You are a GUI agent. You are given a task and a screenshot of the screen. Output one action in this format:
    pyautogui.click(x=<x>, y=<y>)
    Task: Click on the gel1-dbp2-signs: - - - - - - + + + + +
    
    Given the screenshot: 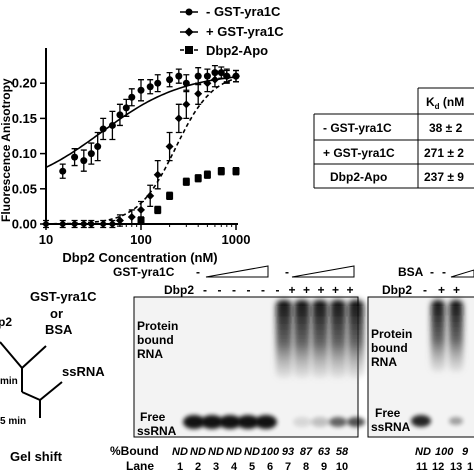 What is the action you would take?
    pyautogui.click(x=278, y=290)
    